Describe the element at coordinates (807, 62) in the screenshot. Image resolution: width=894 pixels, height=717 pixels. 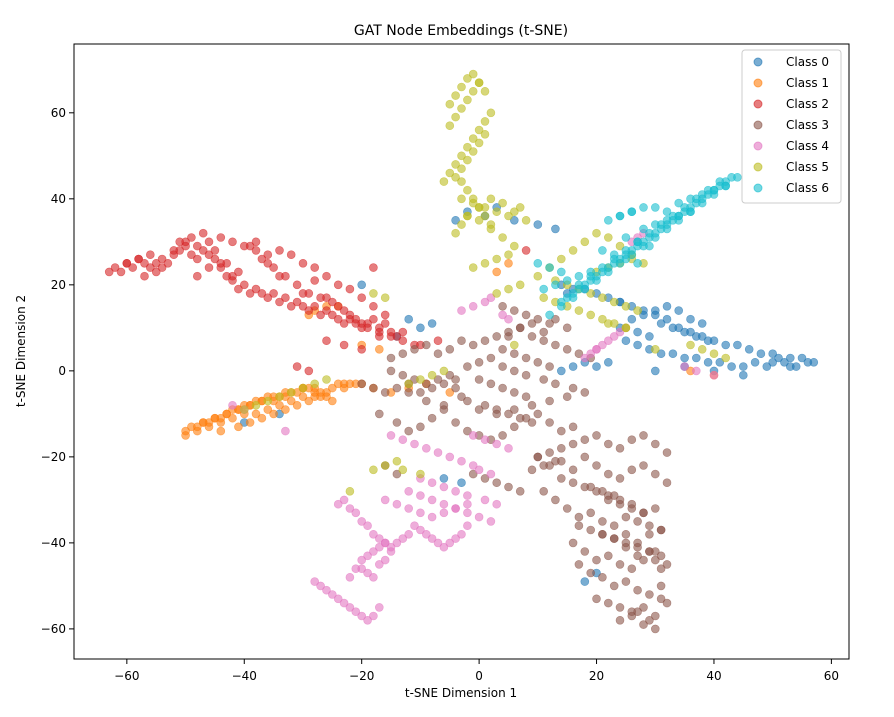
I see `legend-label: Class 0` at that location.